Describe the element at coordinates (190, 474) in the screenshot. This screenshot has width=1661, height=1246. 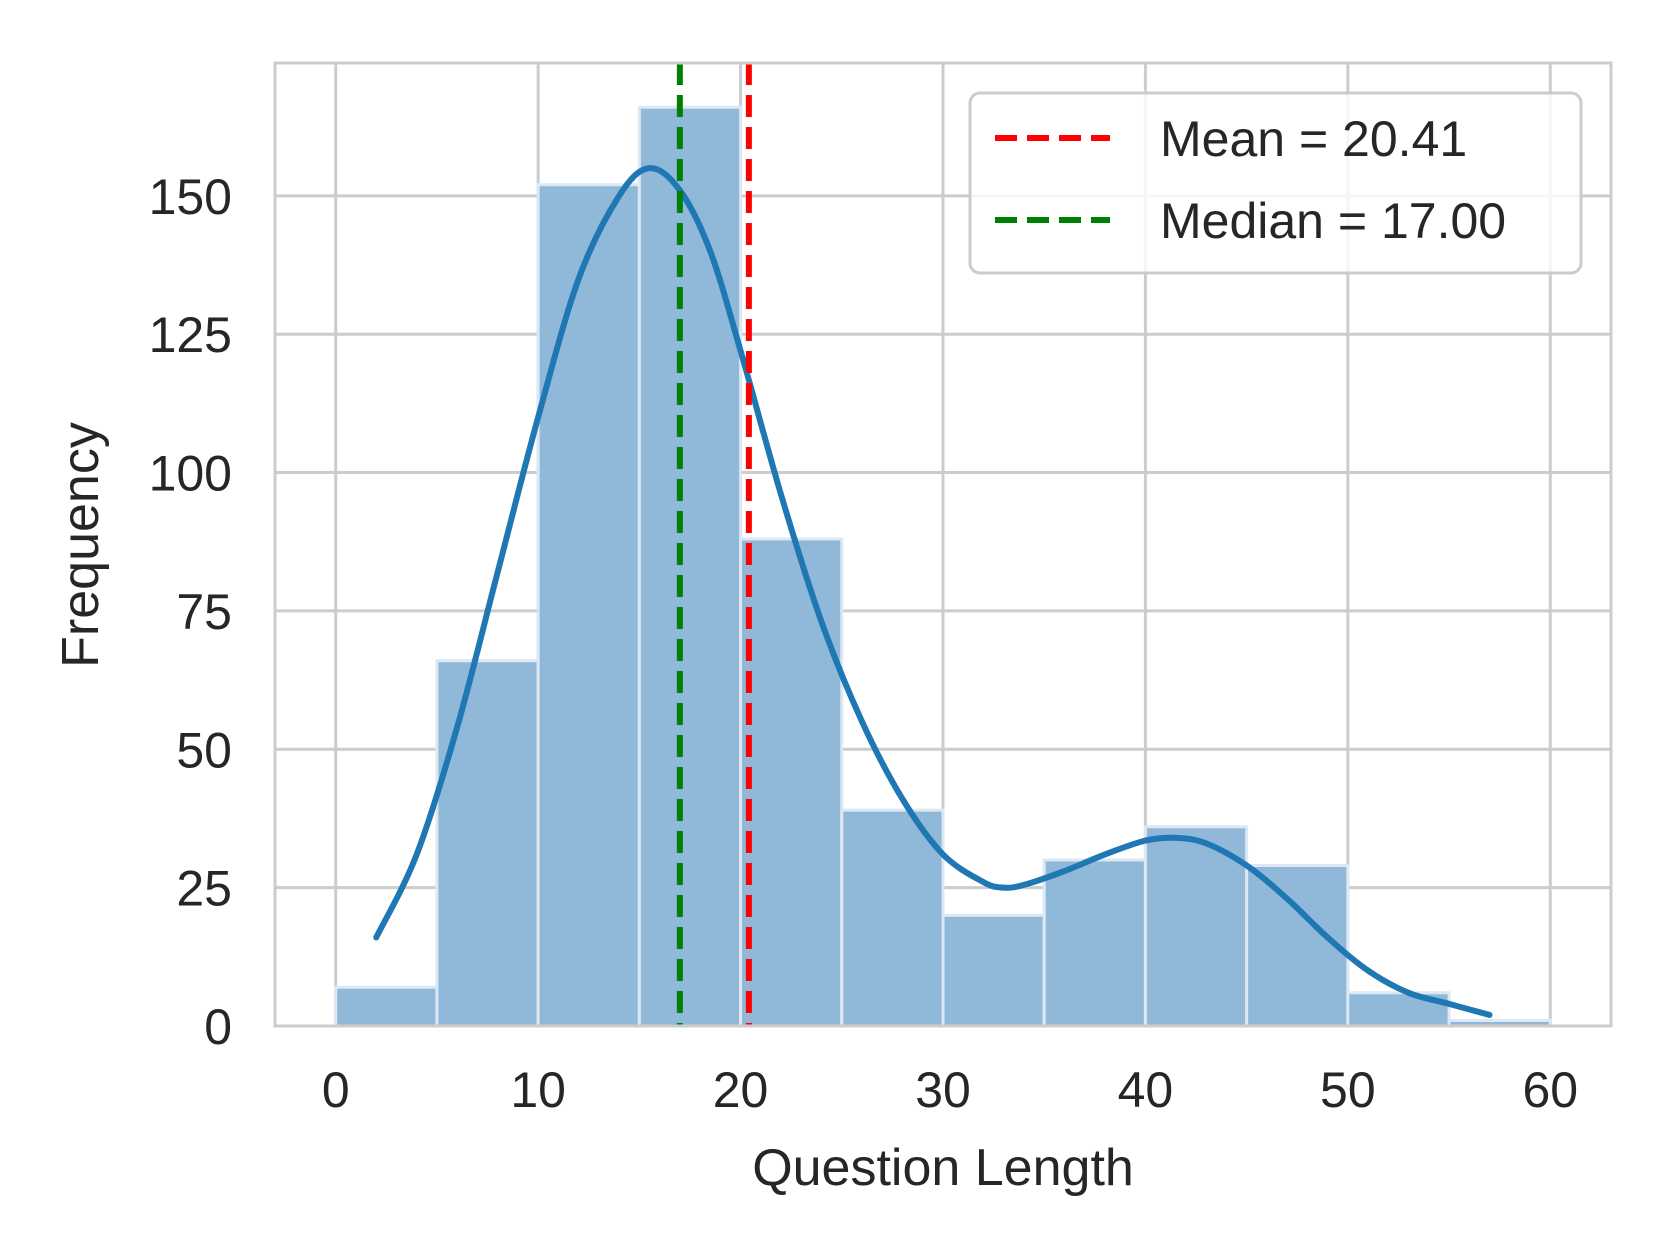
I see `y-tick-label: 100` at that location.